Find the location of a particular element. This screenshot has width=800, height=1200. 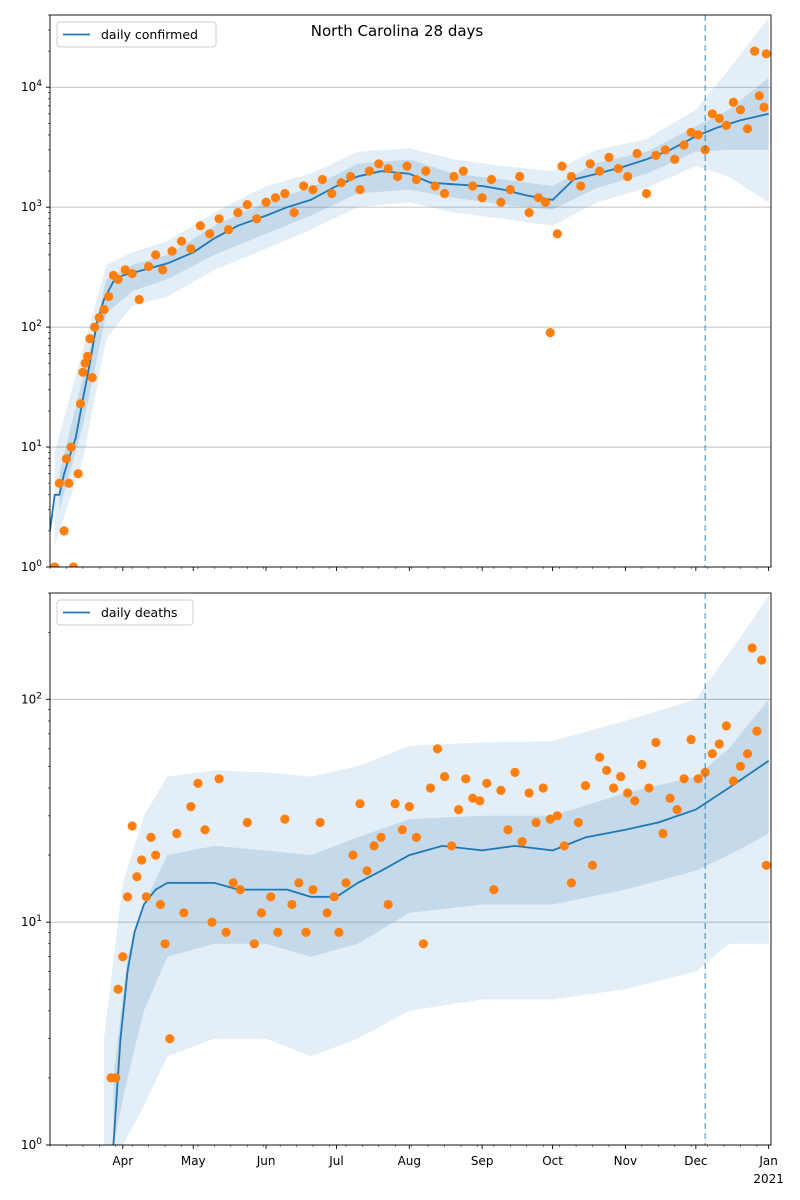

x-tick-label: Apr is located at coordinates (122, 1161).